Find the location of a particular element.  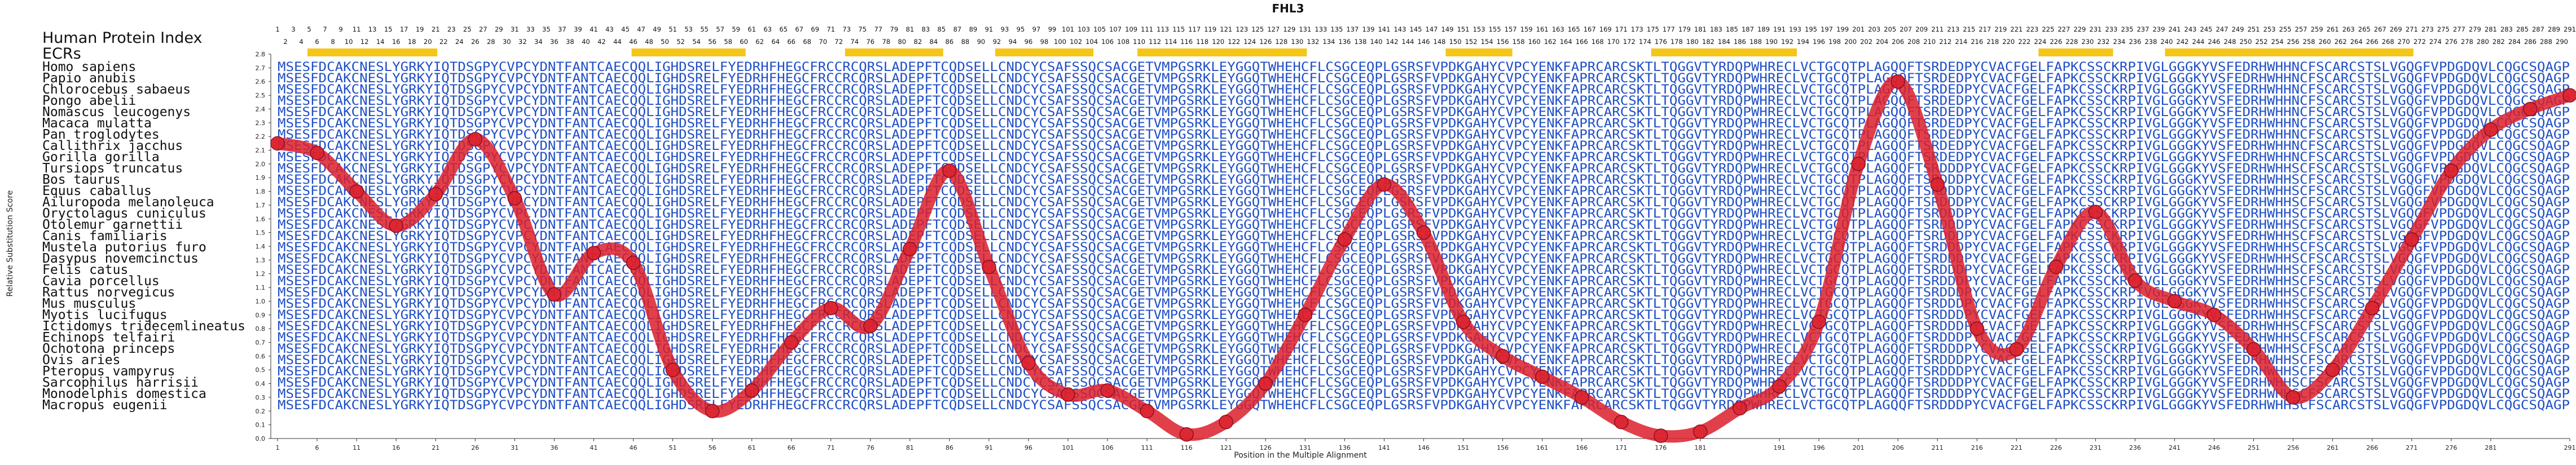

x-tick-label: 121 is located at coordinates (1226, 447).